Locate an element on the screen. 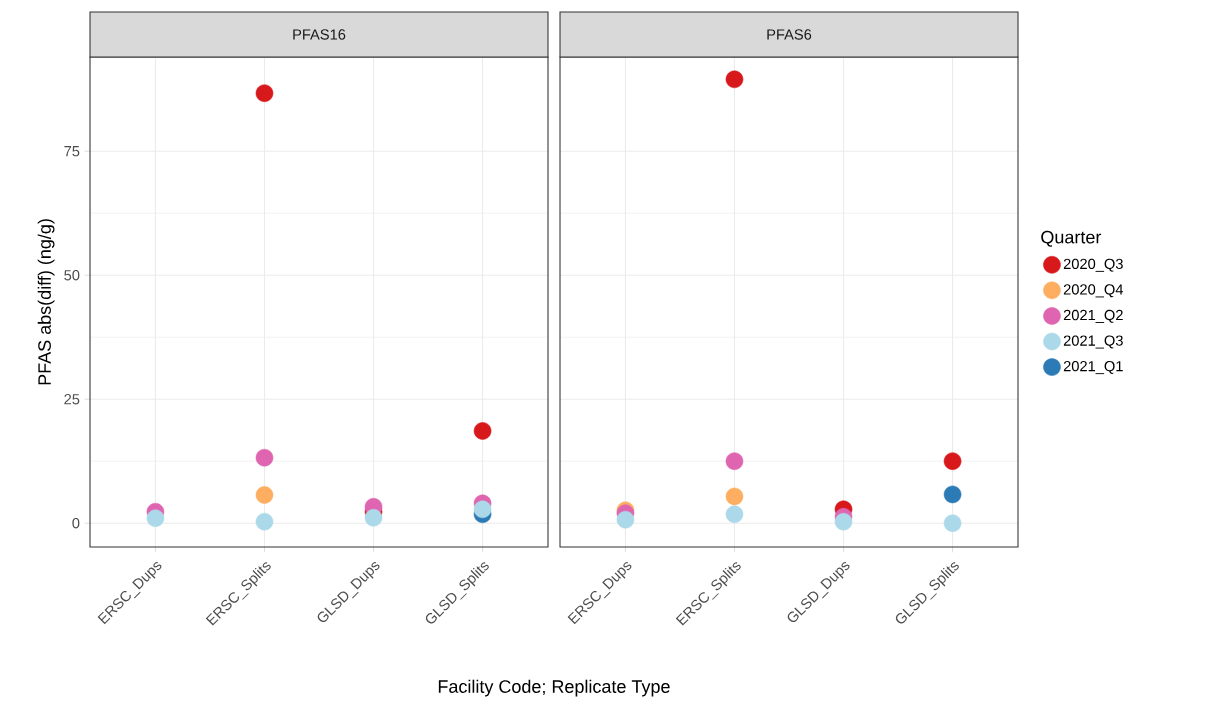 This screenshot has width=1222, height=710. y-tick-label: 50 is located at coordinates (72, 275).